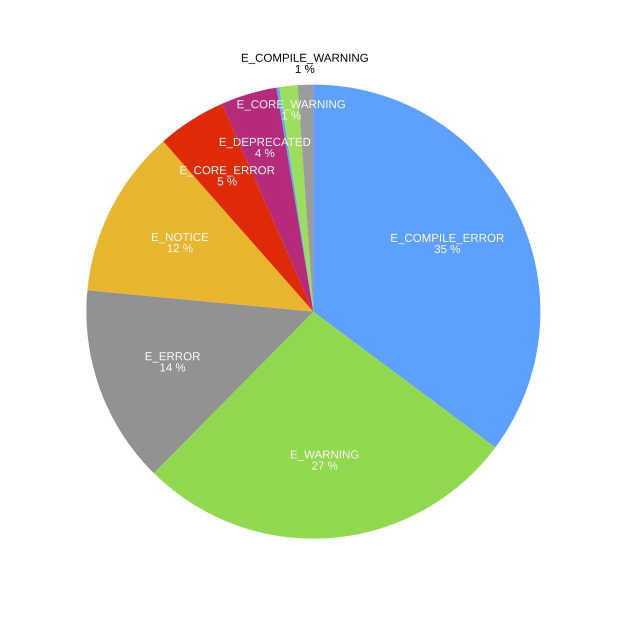 The height and width of the screenshot is (625, 625). Describe the element at coordinates (227, 181) in the screenshot. I see `data-label: 5 %` at that location.